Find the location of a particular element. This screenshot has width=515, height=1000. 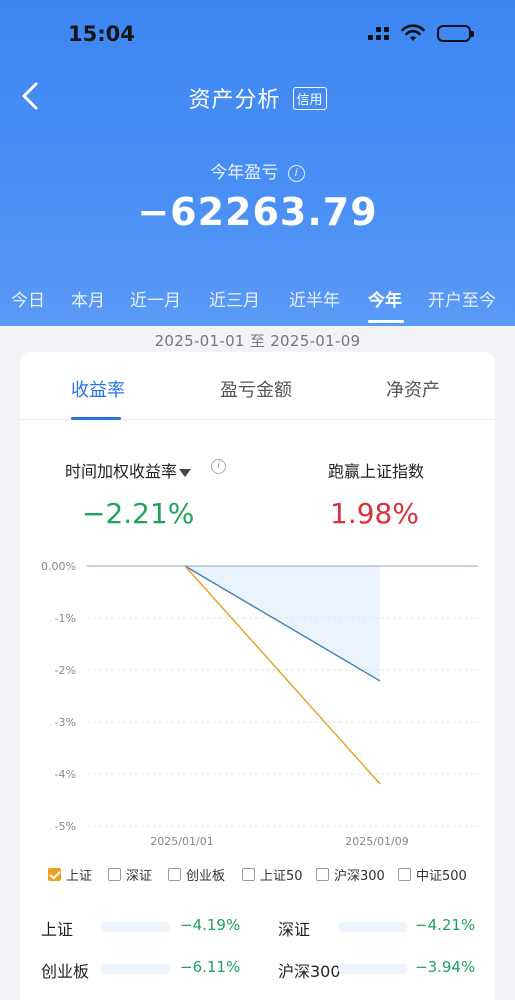

twr-label: 时间加权收益率 is located at coordinates (128, 470).